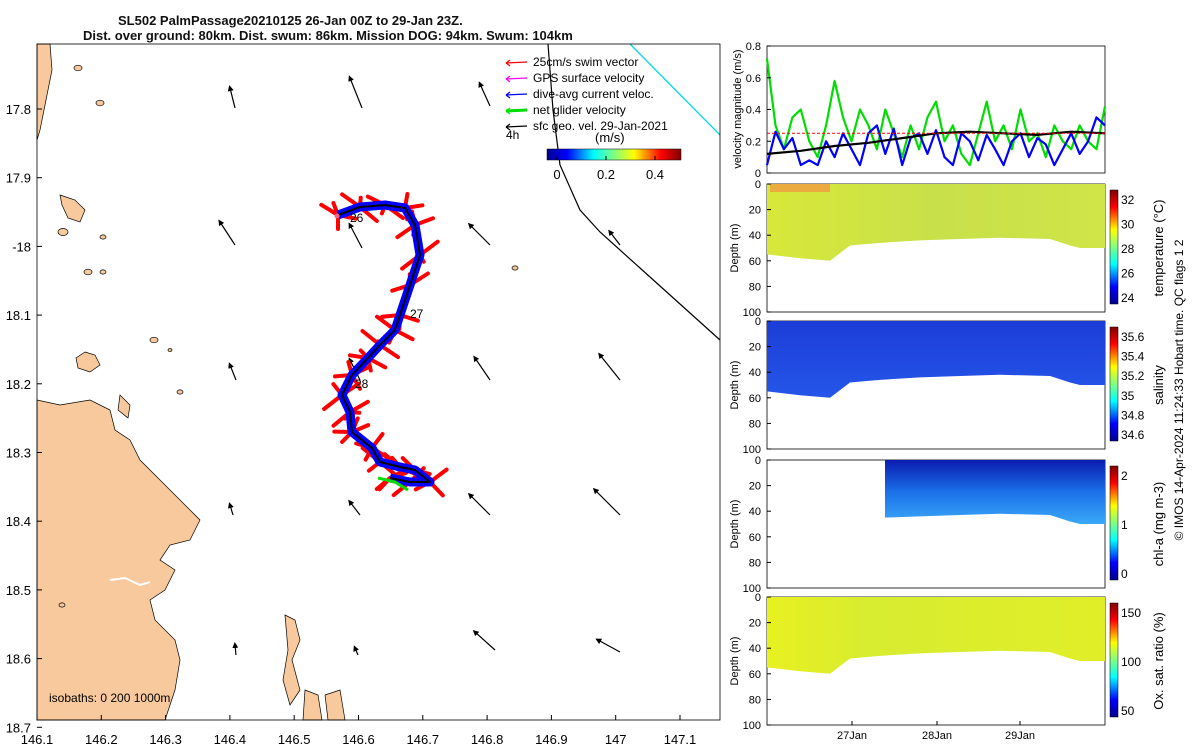 This screenshot has width=1200, height=750. What do you see at coordinates (800, 188) in the screenshot?
I see `warm-surface-patch` at bounding box center [800, 188].